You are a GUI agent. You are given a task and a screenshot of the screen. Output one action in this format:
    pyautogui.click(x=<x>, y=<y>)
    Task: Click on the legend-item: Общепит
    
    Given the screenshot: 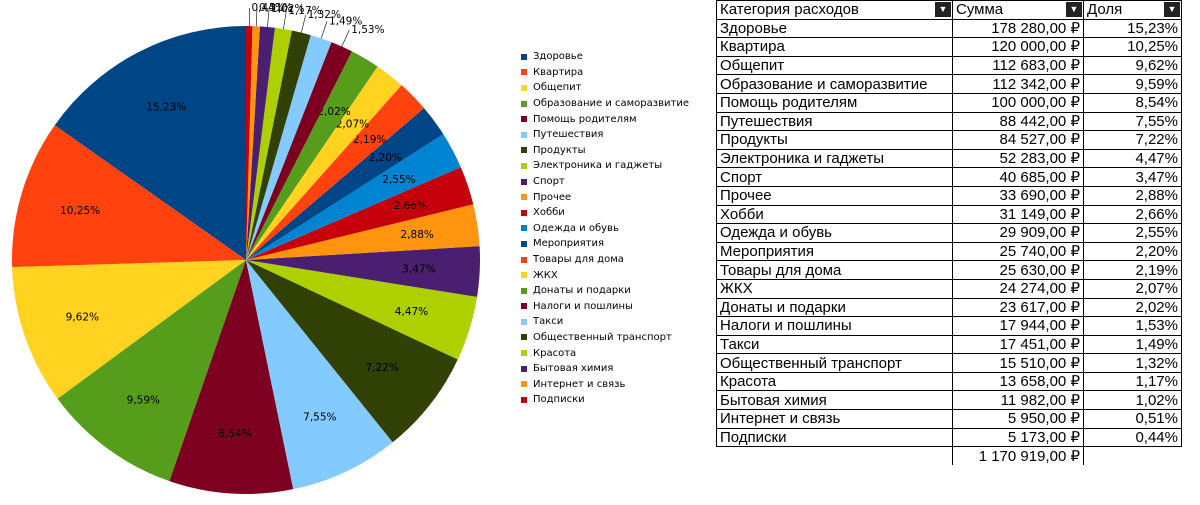 What is the action you would take?
    pyautogui.click(x=616, y=88)
    